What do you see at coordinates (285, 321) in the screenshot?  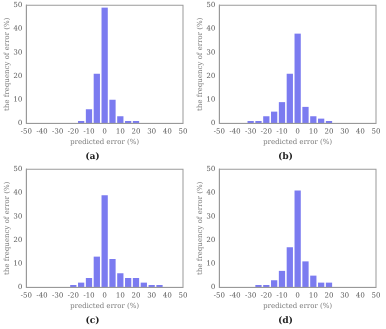 I see `text: (d)` at bounding box center [285, 321].